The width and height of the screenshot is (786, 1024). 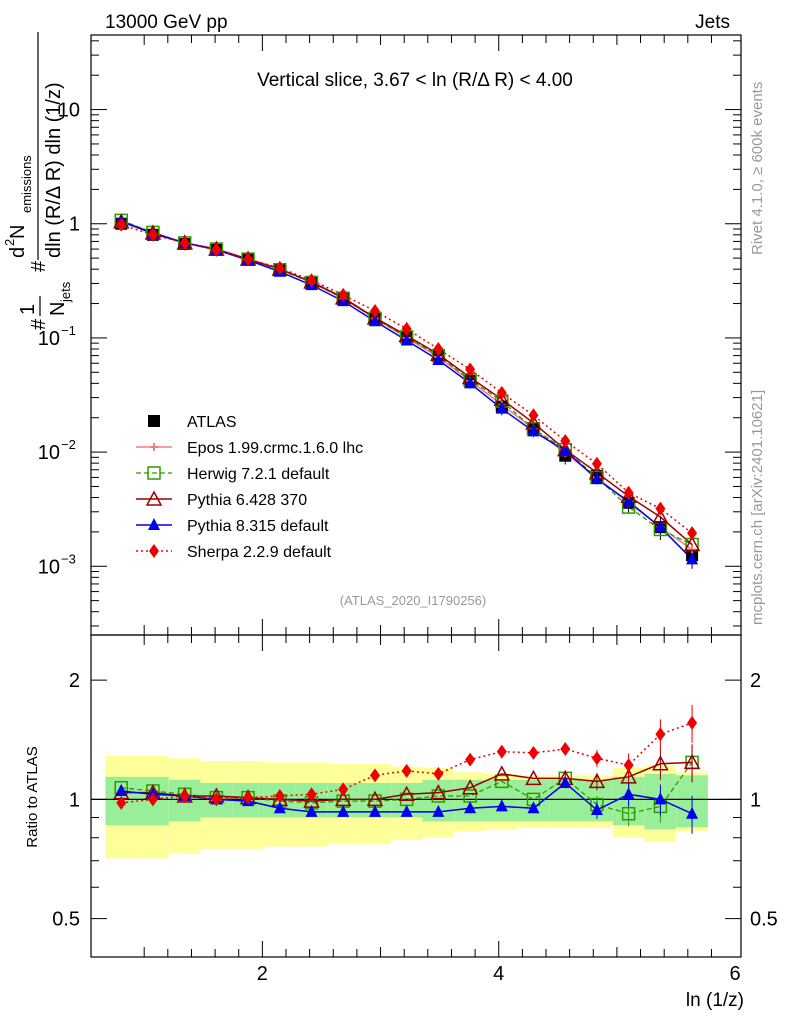 What do you see at coordinates (74, 681) in the screenshot?
I see `ratio-y-tick-label: 2` at bounding box center [74, 681].